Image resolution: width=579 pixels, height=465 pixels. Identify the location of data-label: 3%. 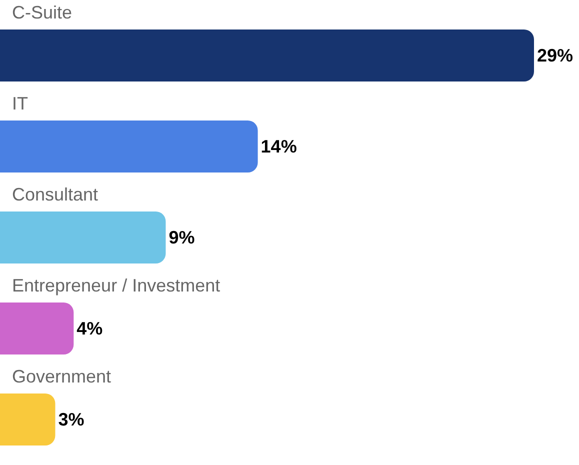
(71, 420).